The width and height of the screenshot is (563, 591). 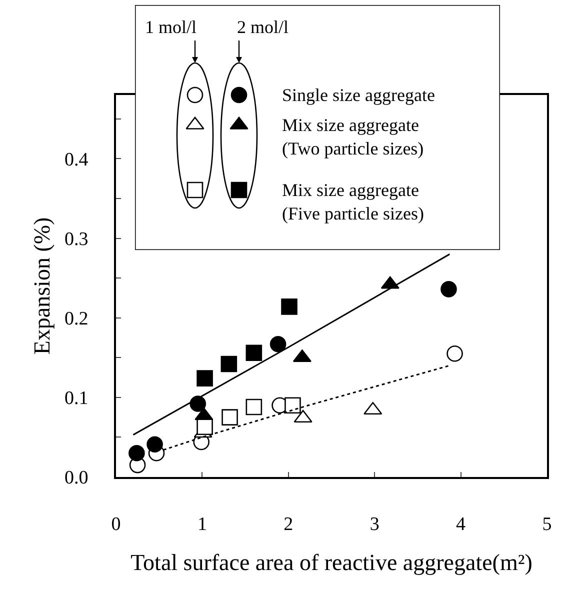 What do you see at coordinates (353, 136) in the screenshot?
I see `legend-label: Mix size aggregate (Two particle sizes)` at bounding box center [353, 136].